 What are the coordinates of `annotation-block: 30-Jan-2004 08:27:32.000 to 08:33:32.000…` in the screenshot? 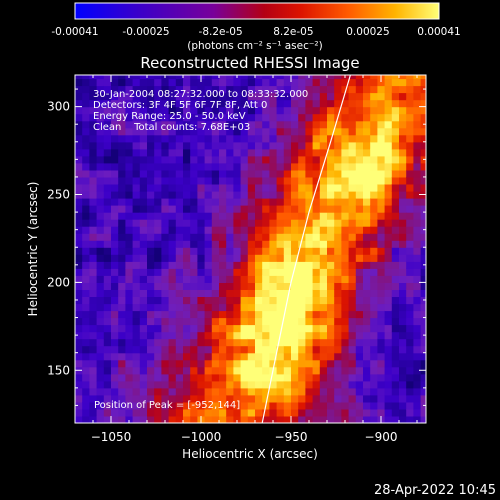 It's located at (200, 111).